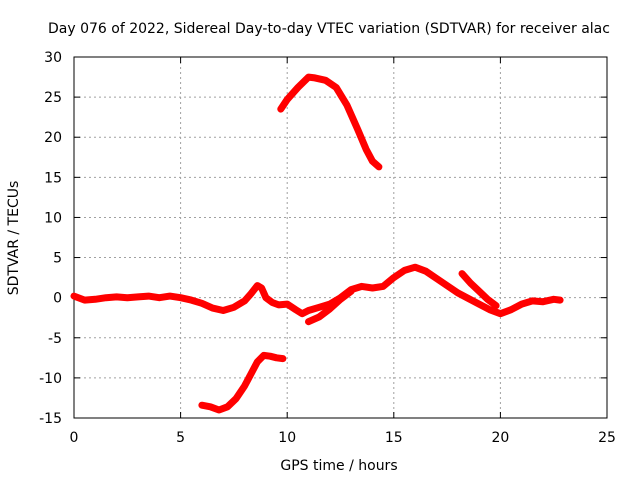  What do you see at coordinates (50, 419) in the screenshot?
I see `y-tick-label: -15` at bounding box center [50, 419].